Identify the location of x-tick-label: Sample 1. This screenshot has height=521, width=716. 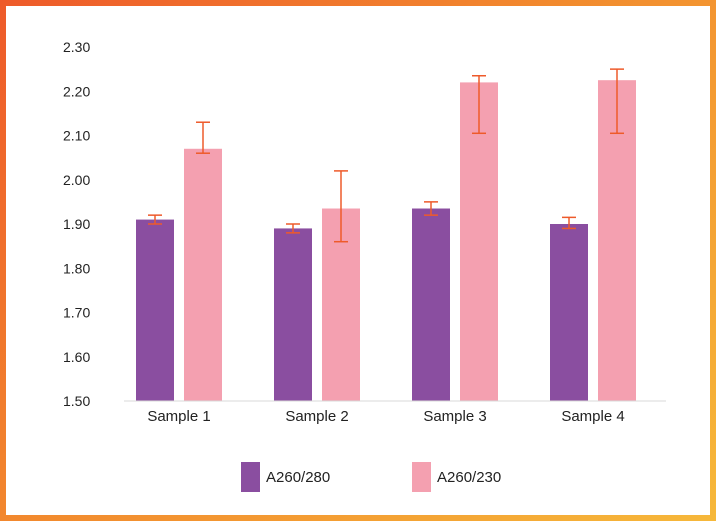
(178, 416).